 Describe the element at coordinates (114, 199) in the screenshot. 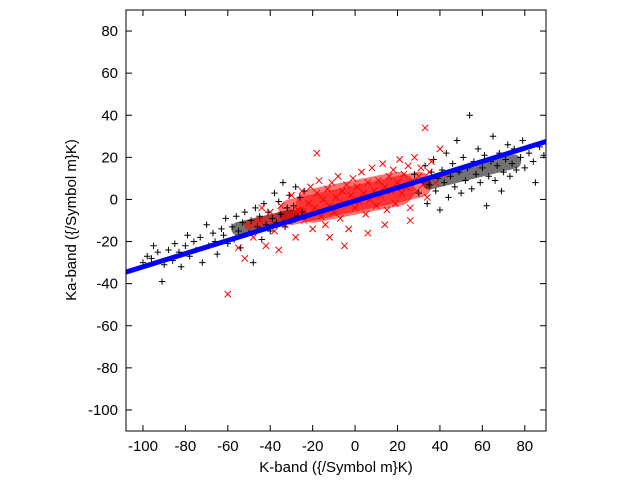

I see `y-tick-label: 0` at that location.